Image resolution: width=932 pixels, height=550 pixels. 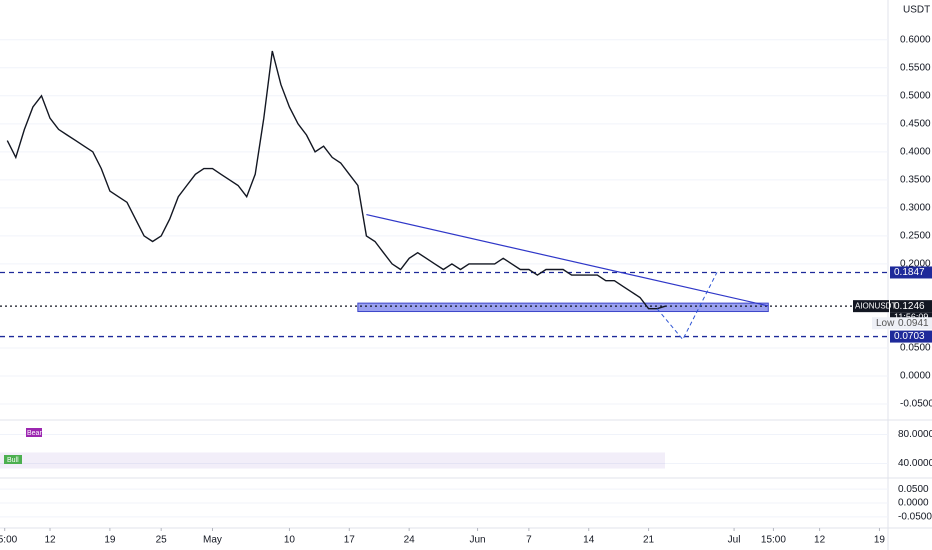 I want to click on rsi-band, so click(x=332, y=460).